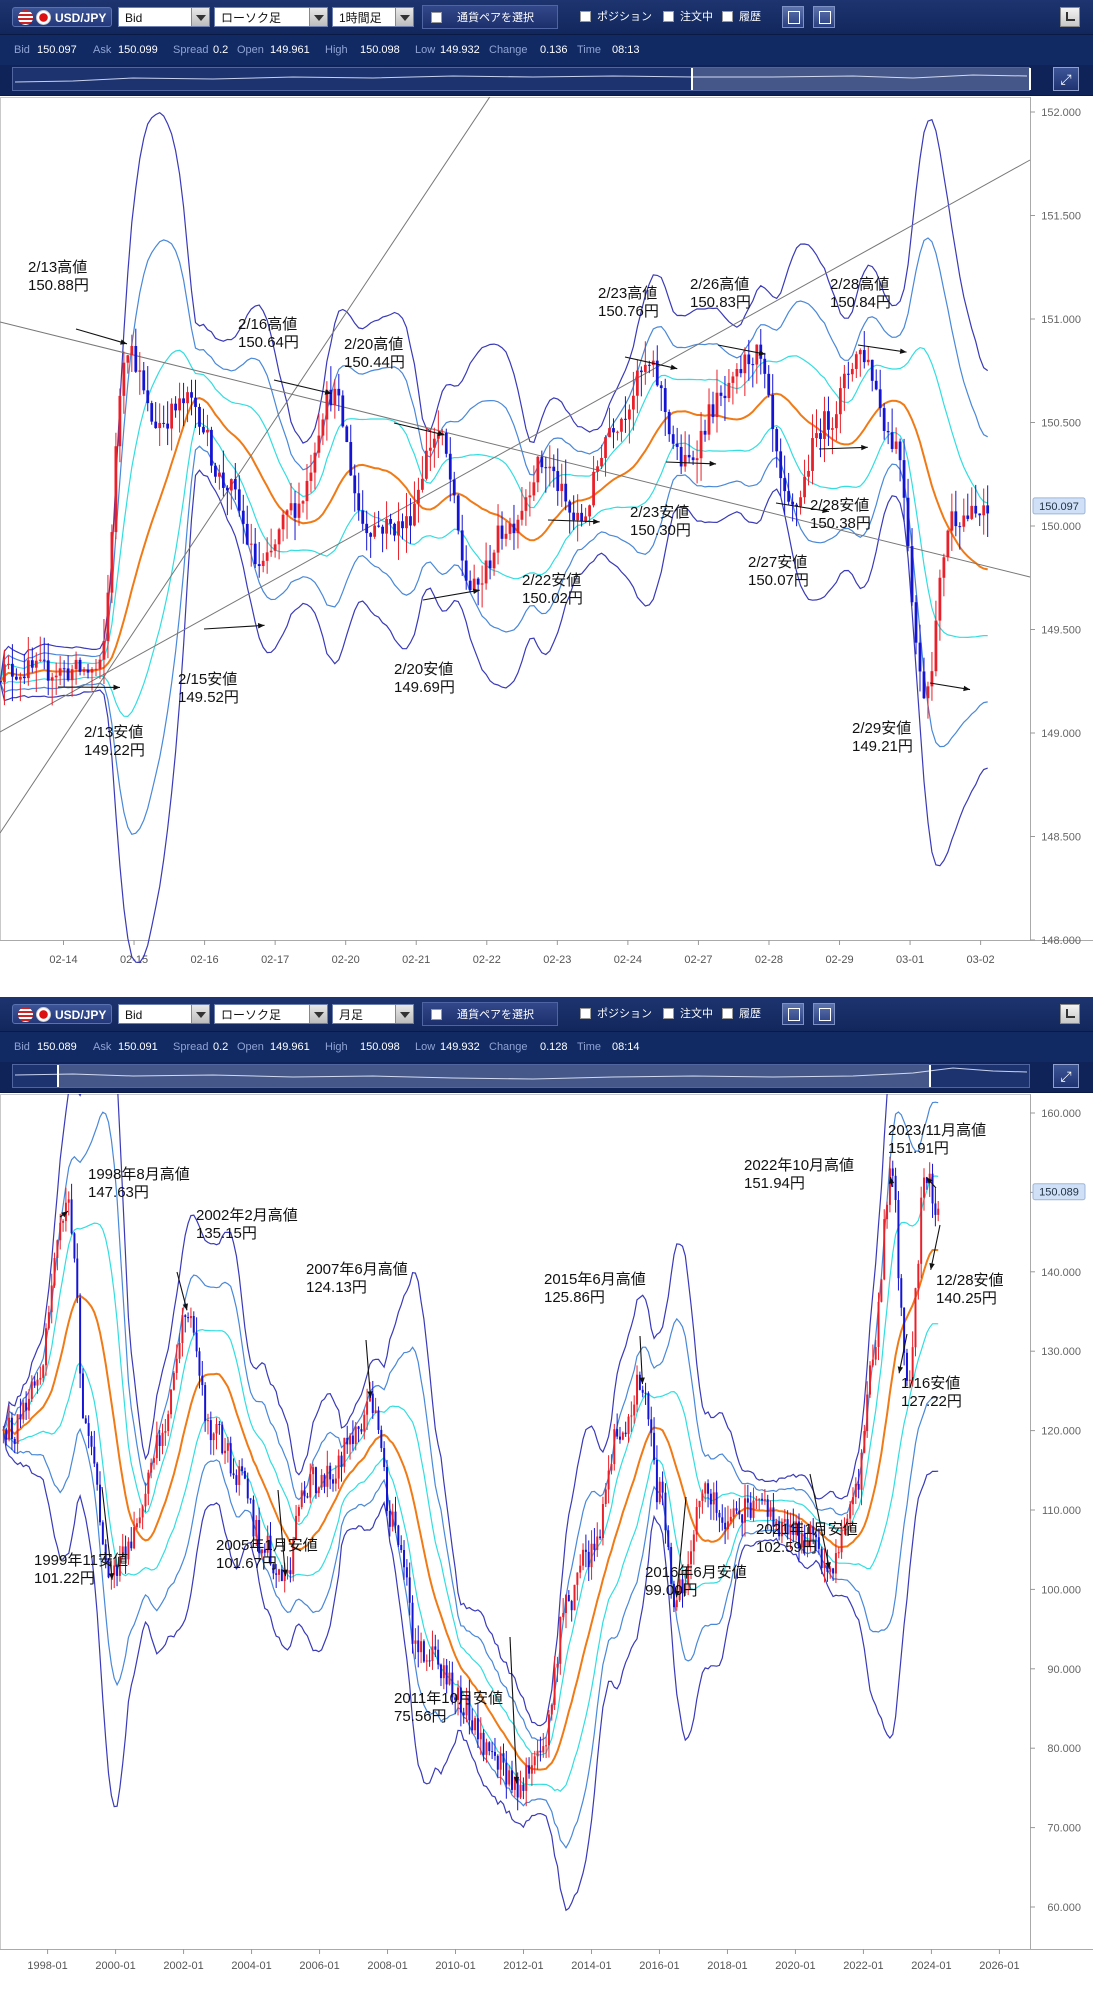 This screenshot has height=2003, width=1093. What do you see at coordinates (918, 1148) in the screenshot?
I see `annotation-value: 151.91円` at bounding box center [918, 1148].